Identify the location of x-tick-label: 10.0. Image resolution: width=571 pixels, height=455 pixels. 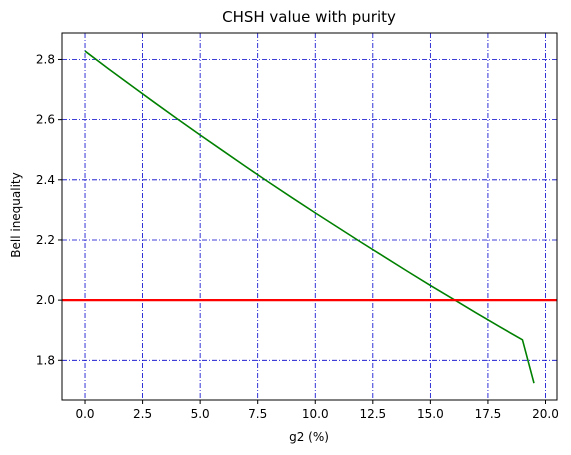
(315, 414).